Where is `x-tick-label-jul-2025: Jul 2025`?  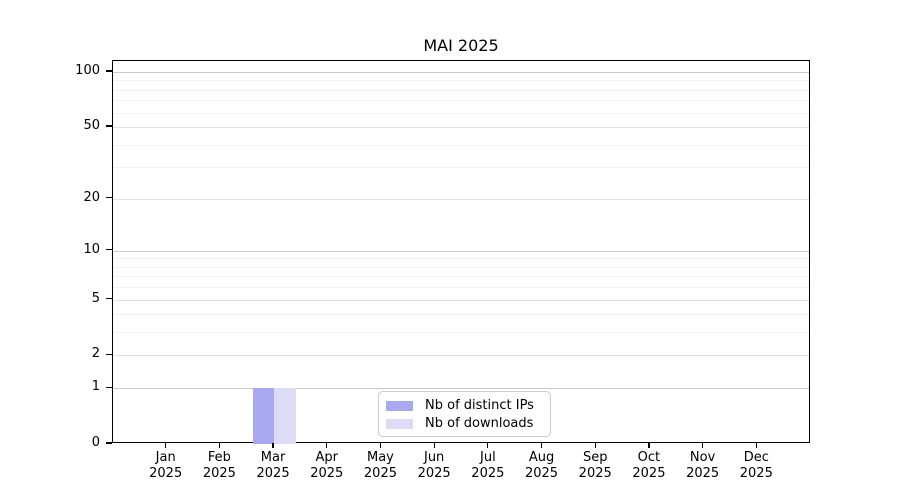
x-tick-label-jul-2025: Jul 2025 is located at coordinates (488, 465).